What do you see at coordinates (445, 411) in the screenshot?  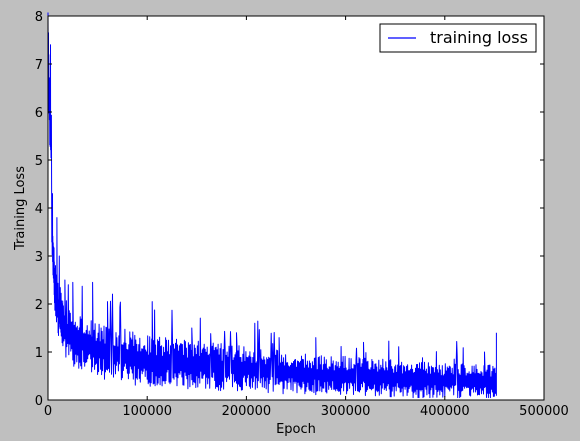 I see `x-tick-label: 400000` at bounding box center [445, 411].